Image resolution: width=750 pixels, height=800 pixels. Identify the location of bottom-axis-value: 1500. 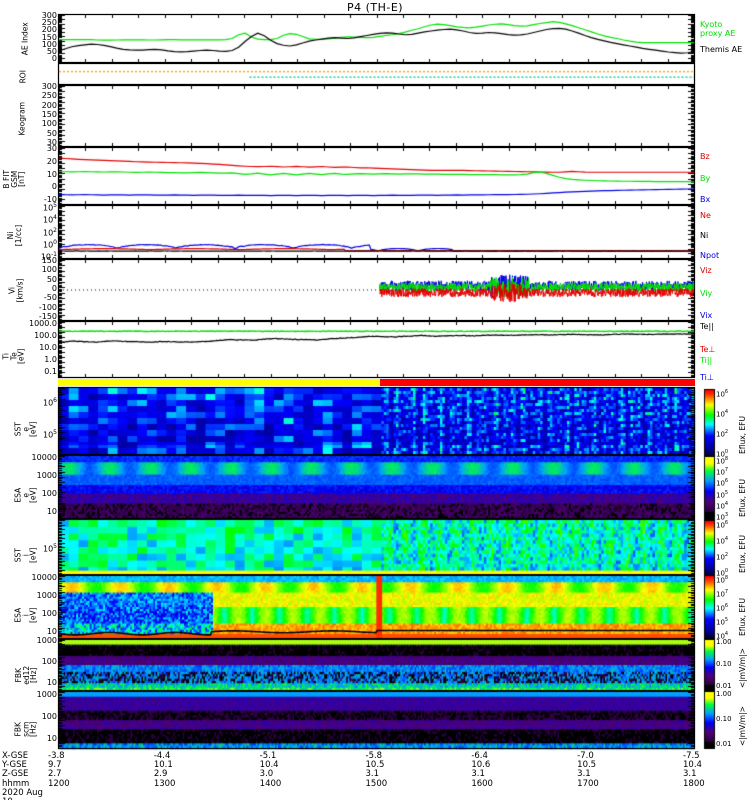
(376, 783).